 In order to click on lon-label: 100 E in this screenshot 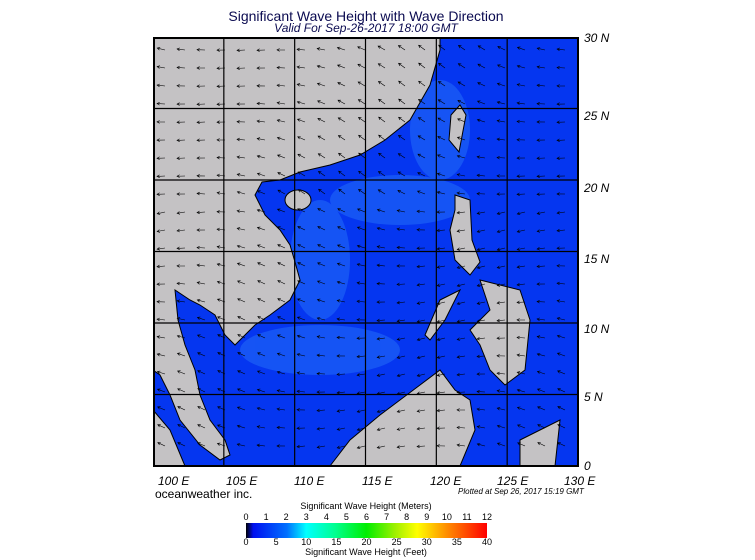, I will do `click(174, 481)`.